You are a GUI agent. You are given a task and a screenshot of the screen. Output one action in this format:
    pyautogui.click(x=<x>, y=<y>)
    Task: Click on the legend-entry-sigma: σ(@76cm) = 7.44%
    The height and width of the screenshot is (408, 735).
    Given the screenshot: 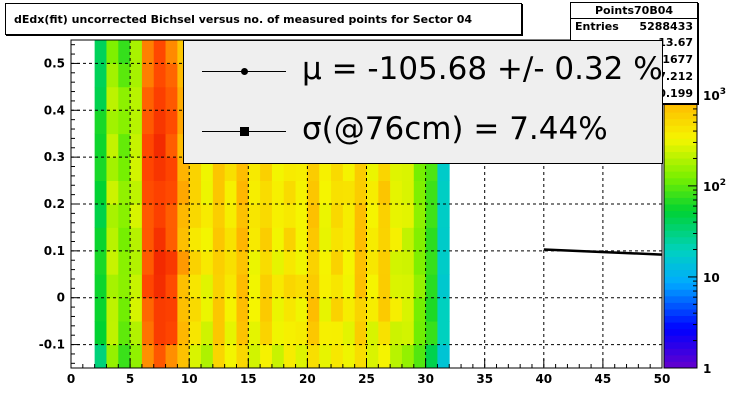 What is the action you would take?
    pyautogui.click(x=423, y=131)
    